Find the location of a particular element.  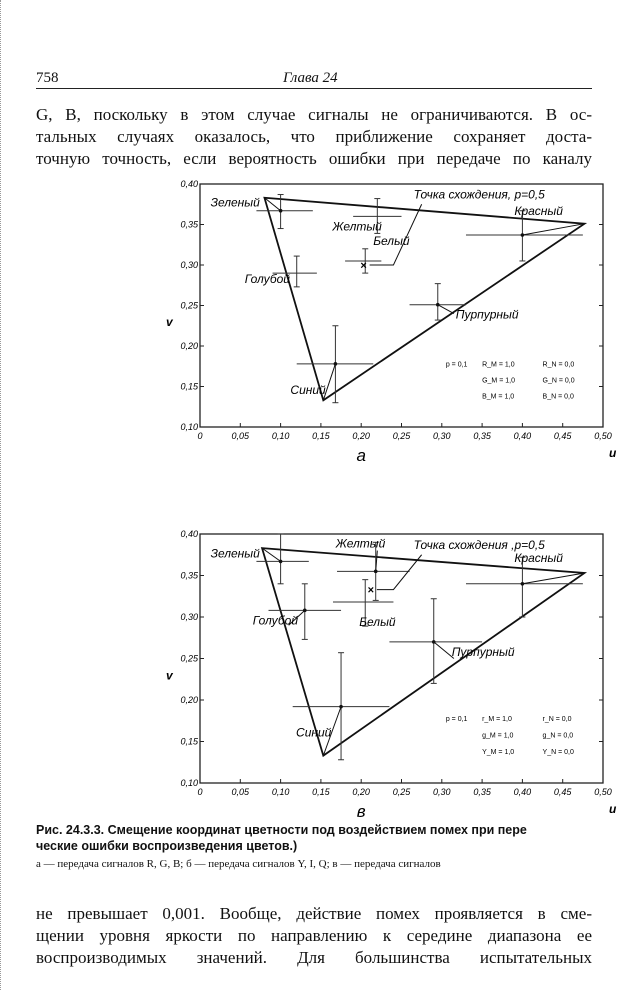

legend-item: R_N = 0,0 is located at coordinates (559, 364).